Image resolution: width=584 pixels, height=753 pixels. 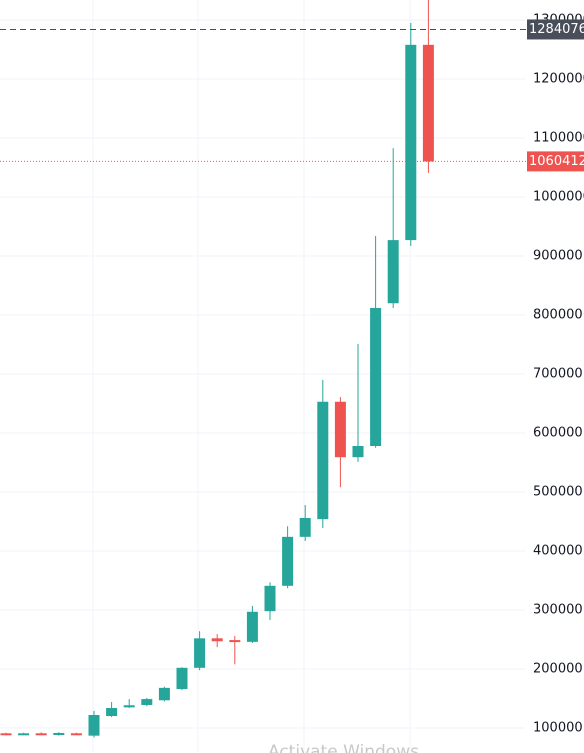 I want to click on y-tick-label: 800000, so click(x=558, y=315).